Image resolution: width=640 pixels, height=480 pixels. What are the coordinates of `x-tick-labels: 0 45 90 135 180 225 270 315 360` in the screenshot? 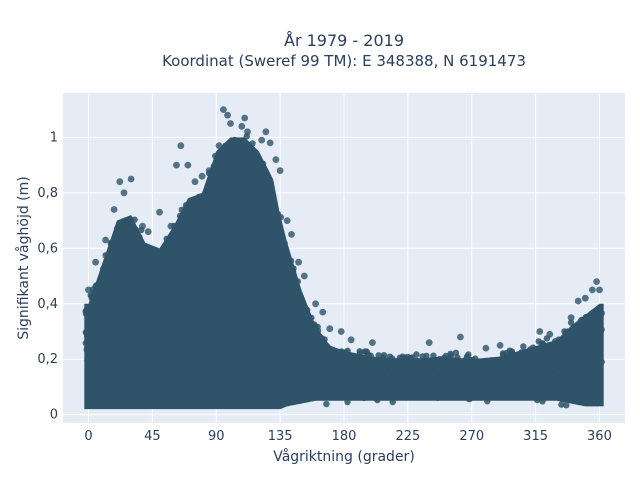 It's located at (347, 436).